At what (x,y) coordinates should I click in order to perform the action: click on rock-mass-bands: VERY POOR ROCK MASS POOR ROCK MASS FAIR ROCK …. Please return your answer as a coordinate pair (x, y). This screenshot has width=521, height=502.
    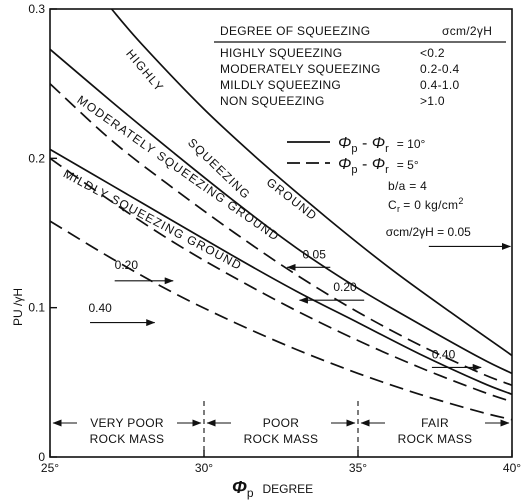
    Looking at the image, I should click on (281, 429).